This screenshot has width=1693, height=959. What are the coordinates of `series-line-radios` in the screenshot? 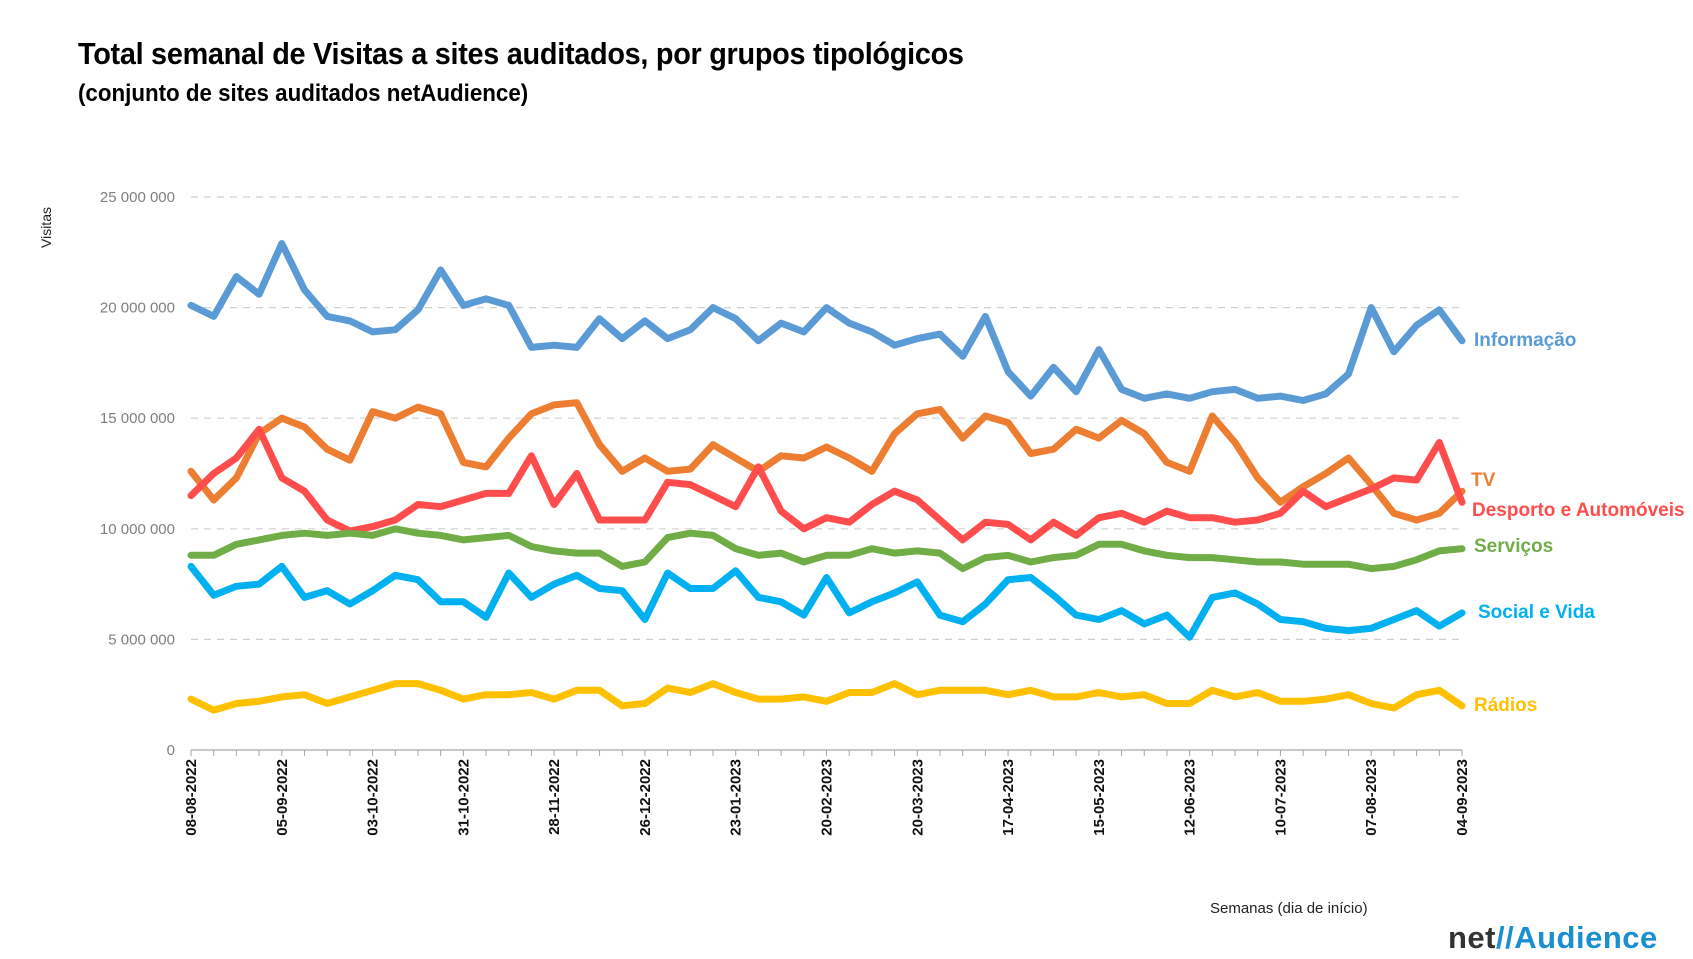 It's located at (826, 697).